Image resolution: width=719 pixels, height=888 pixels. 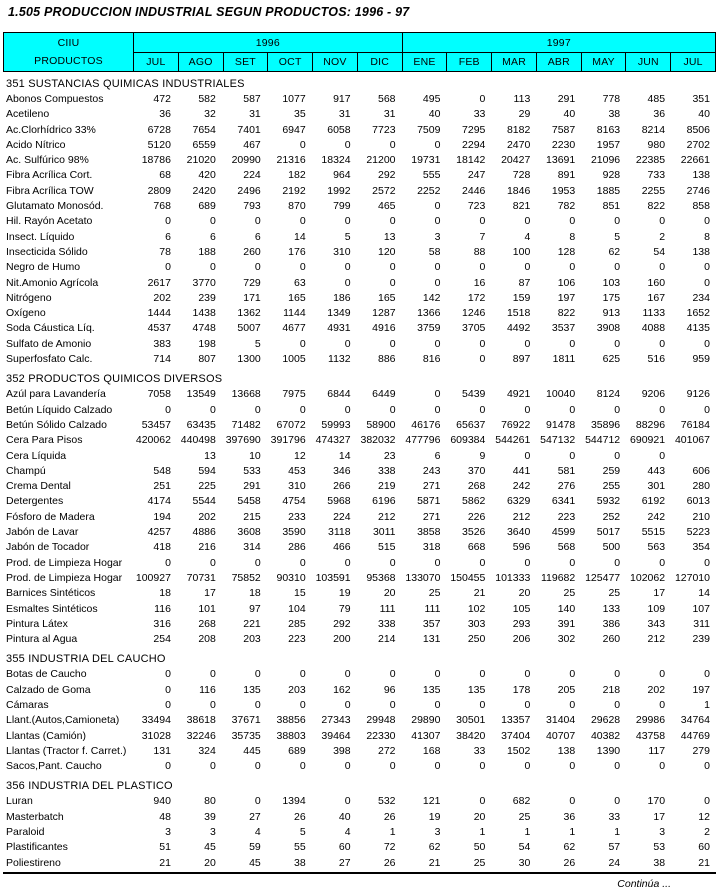 What do you see at coordinates (387, 486) in the screenshot?
I see `cell-value: 219` at bounding box center [387, 486].